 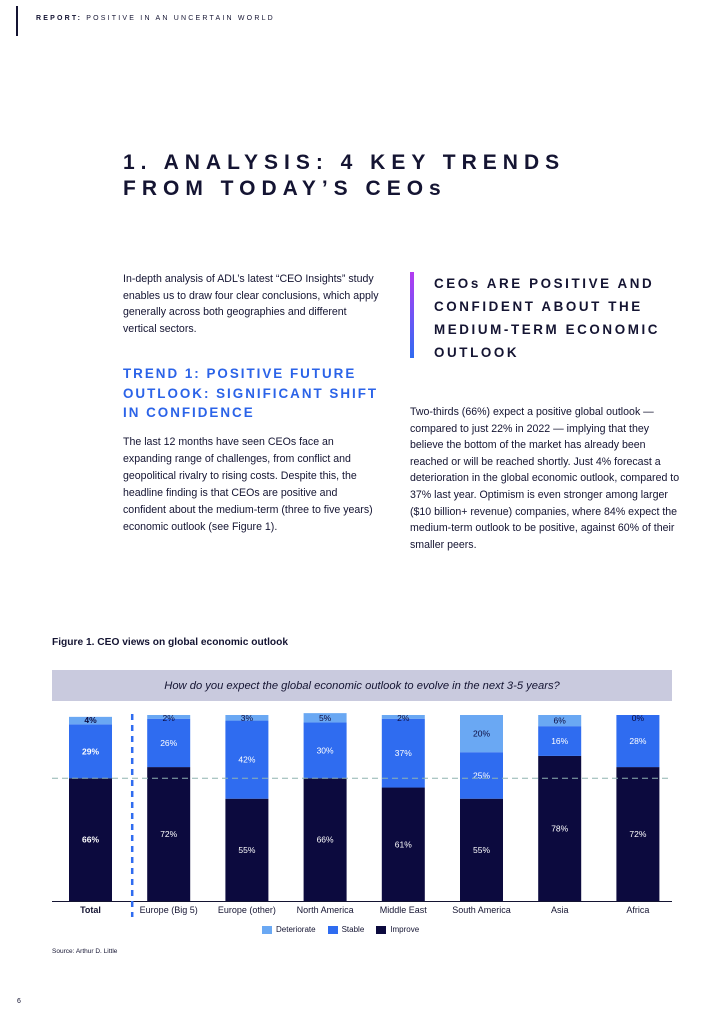 I want to click on bar-value-label: 5%, so click(x=325, y=718).